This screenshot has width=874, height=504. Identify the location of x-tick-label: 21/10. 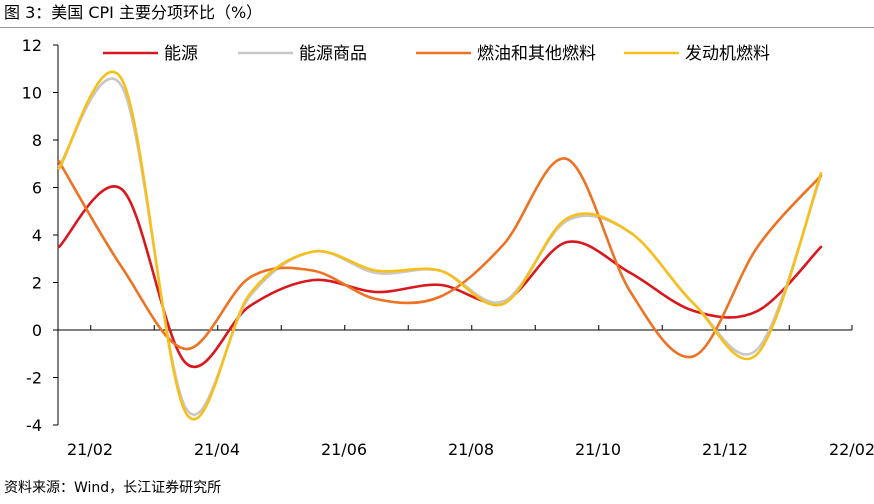
(598, 449).